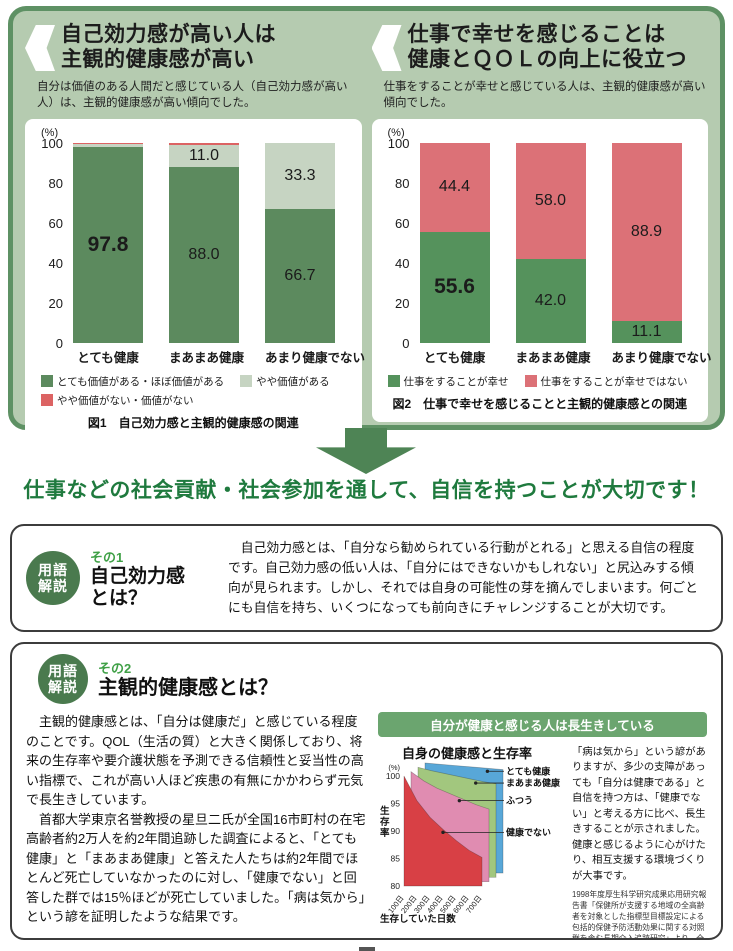 This screenshot has width=733, height=951. Describe the element at coordinates (63, 670) in the screenshot. I see `badge-line1: 用語` at that location.